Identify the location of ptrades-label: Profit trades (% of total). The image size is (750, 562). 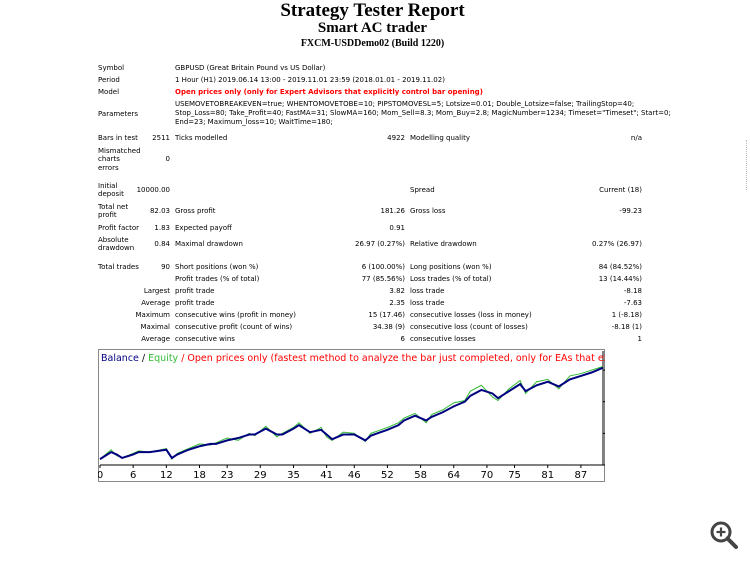
(217, 279).